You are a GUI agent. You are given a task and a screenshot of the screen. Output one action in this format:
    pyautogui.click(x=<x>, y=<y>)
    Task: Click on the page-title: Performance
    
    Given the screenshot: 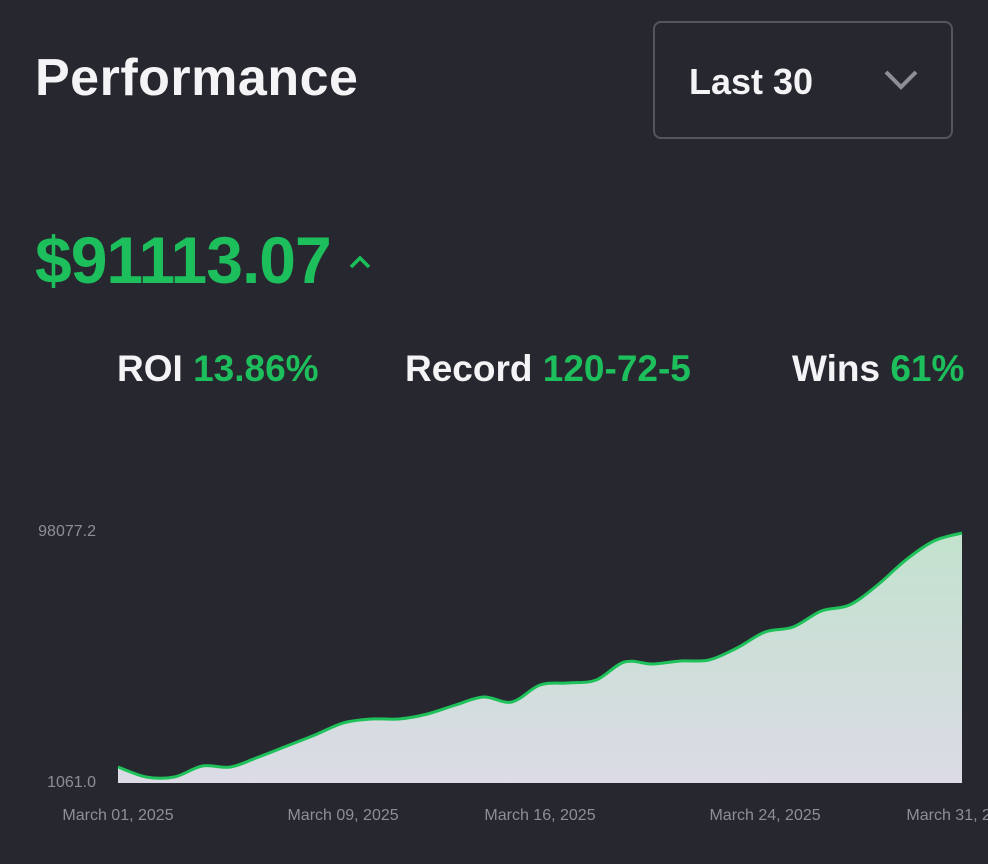 What is the action you would take?
    pyautogui.click(x=197, y=78)
    